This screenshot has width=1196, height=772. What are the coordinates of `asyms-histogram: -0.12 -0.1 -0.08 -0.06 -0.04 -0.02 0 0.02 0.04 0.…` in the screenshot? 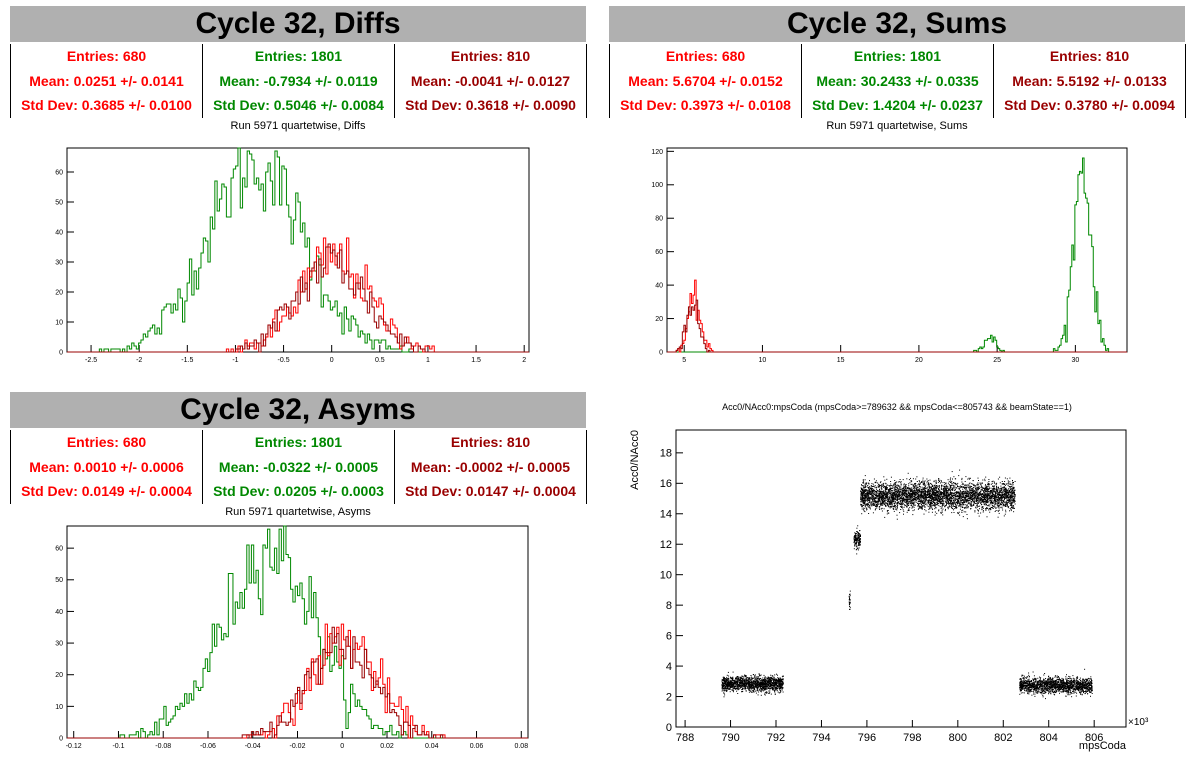 It's located at (292, 637).